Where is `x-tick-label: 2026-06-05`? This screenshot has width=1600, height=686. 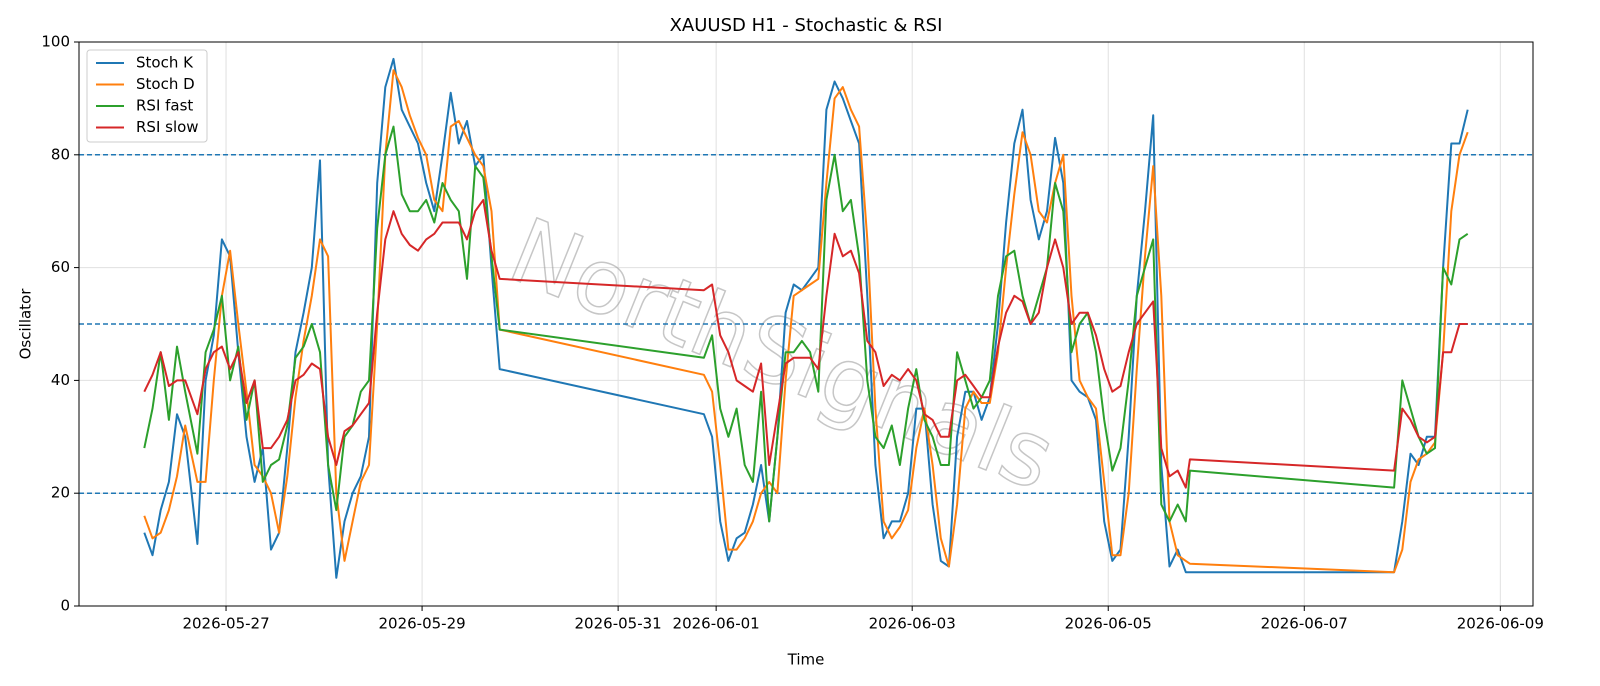
x-tick-label: 2026-06-05 is located at coordinates (1108, 624).